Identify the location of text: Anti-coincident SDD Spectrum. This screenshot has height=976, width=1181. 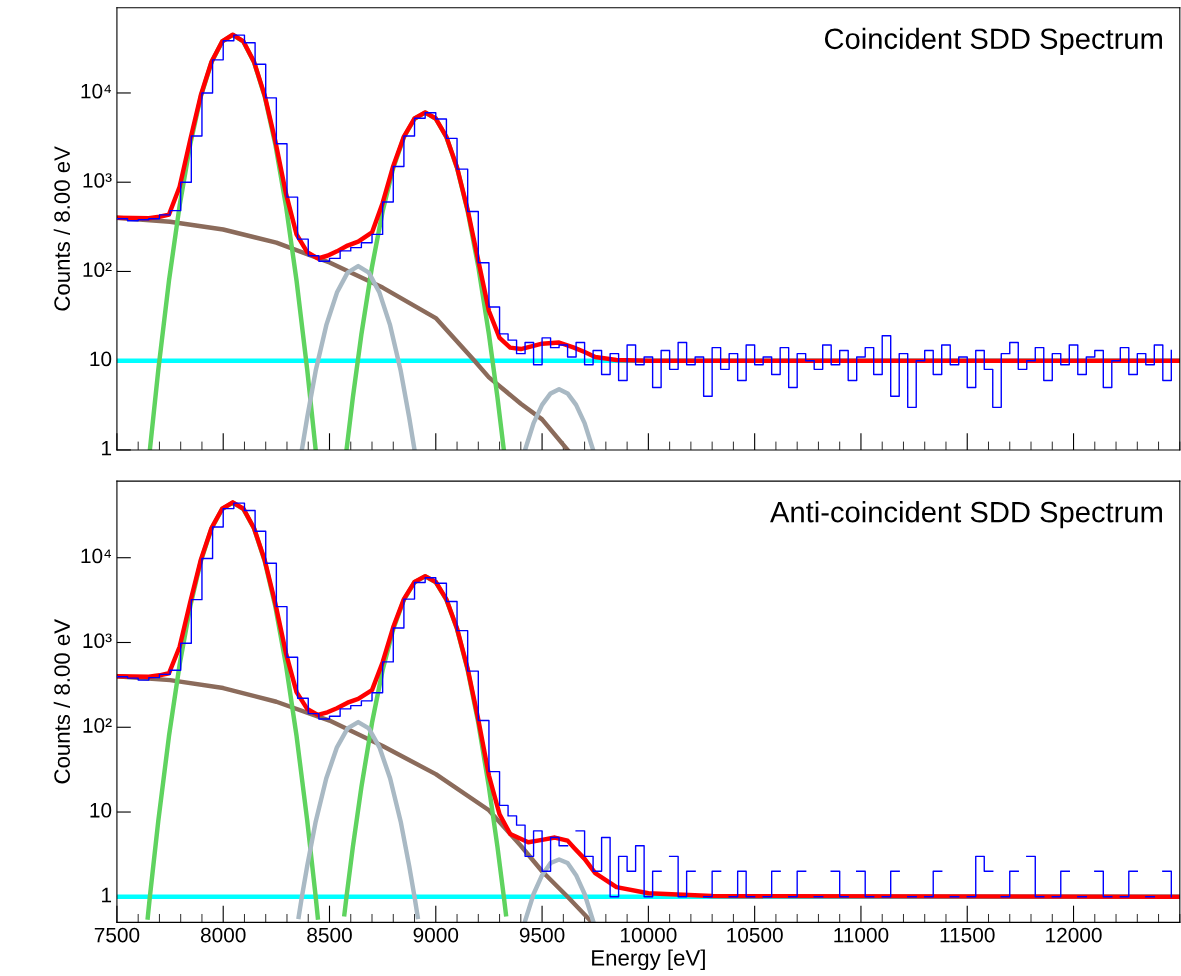
(966, 515).